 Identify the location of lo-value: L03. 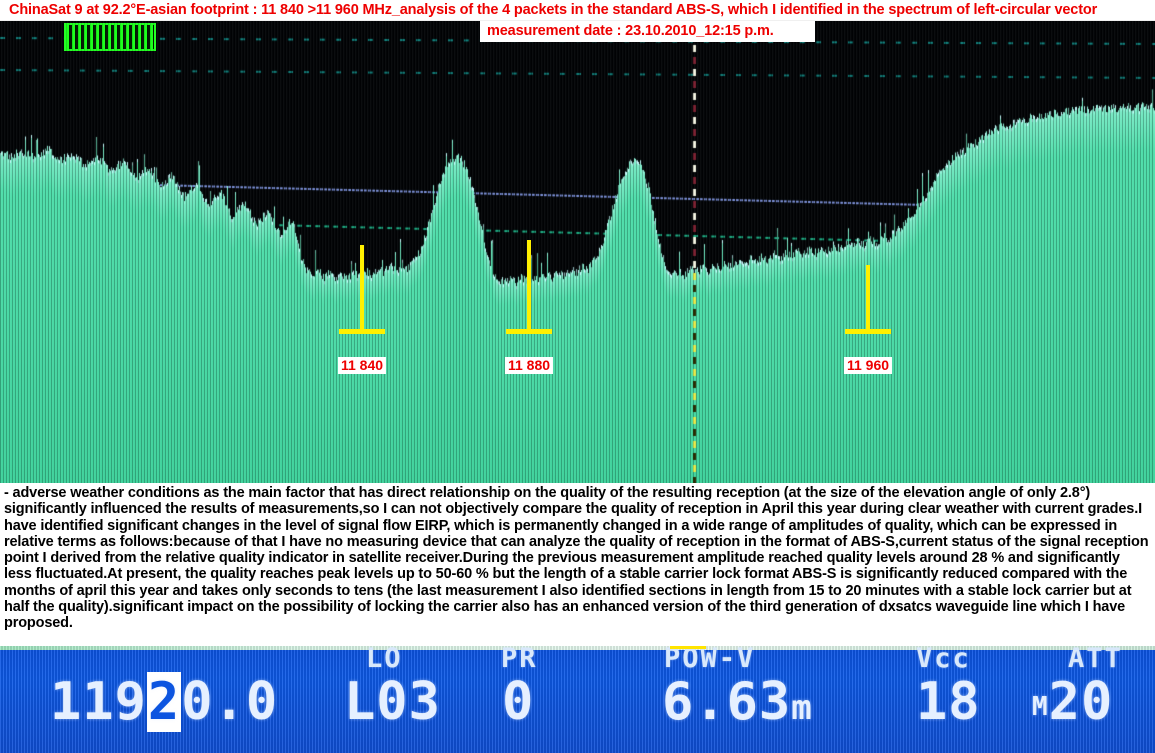
(392, 702).